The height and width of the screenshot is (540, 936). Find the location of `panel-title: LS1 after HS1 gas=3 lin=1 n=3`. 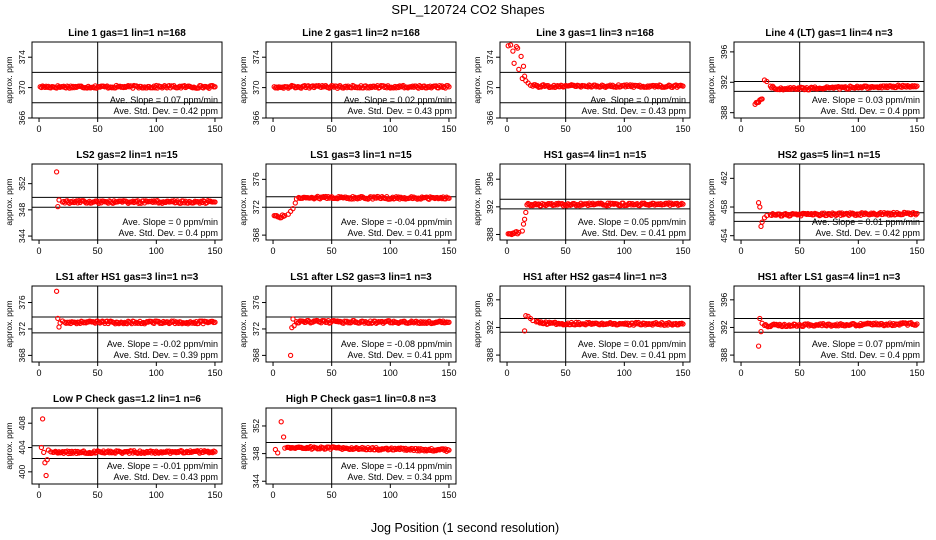

panel-title: LS1 after HS1 gas=3 lin=1 n=3 is located at coordinates (127, 277).